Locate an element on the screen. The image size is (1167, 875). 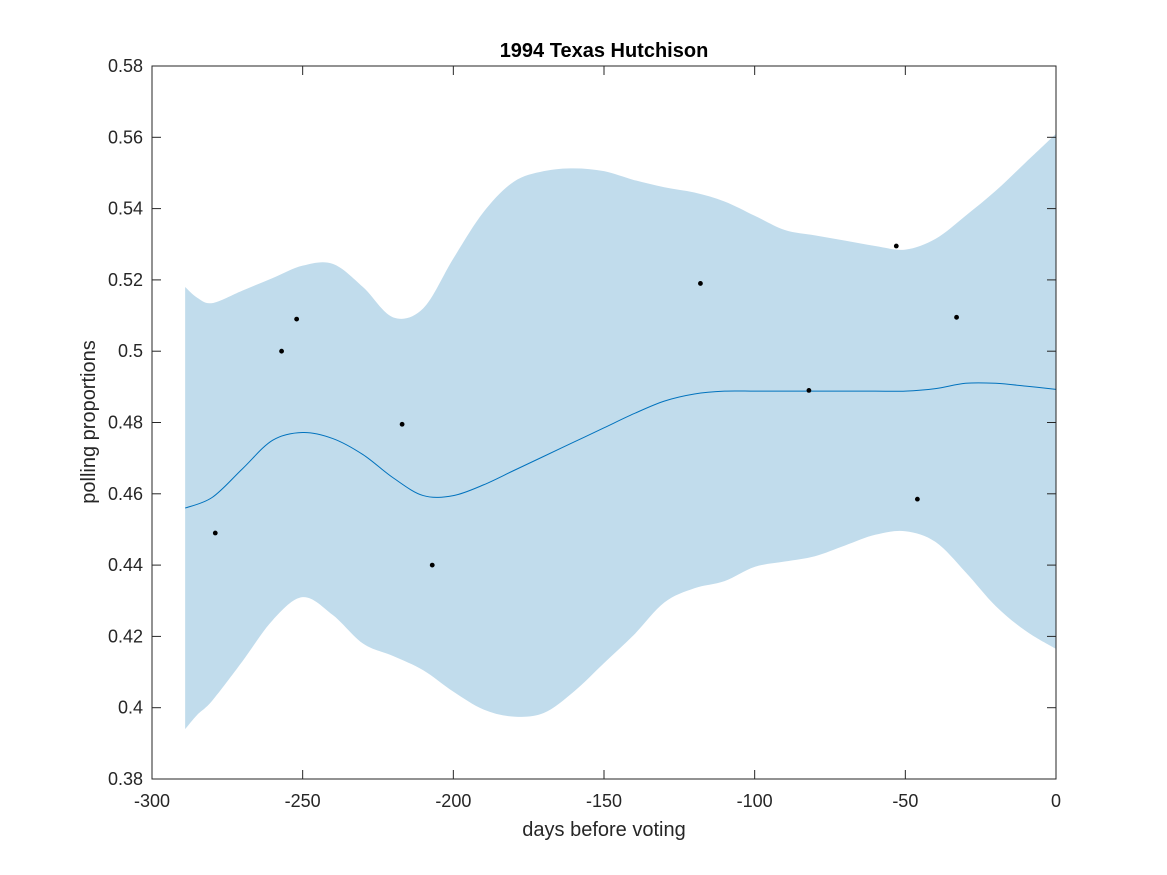
y-axis-label: polling proportions is located at coordinates (89, 421).